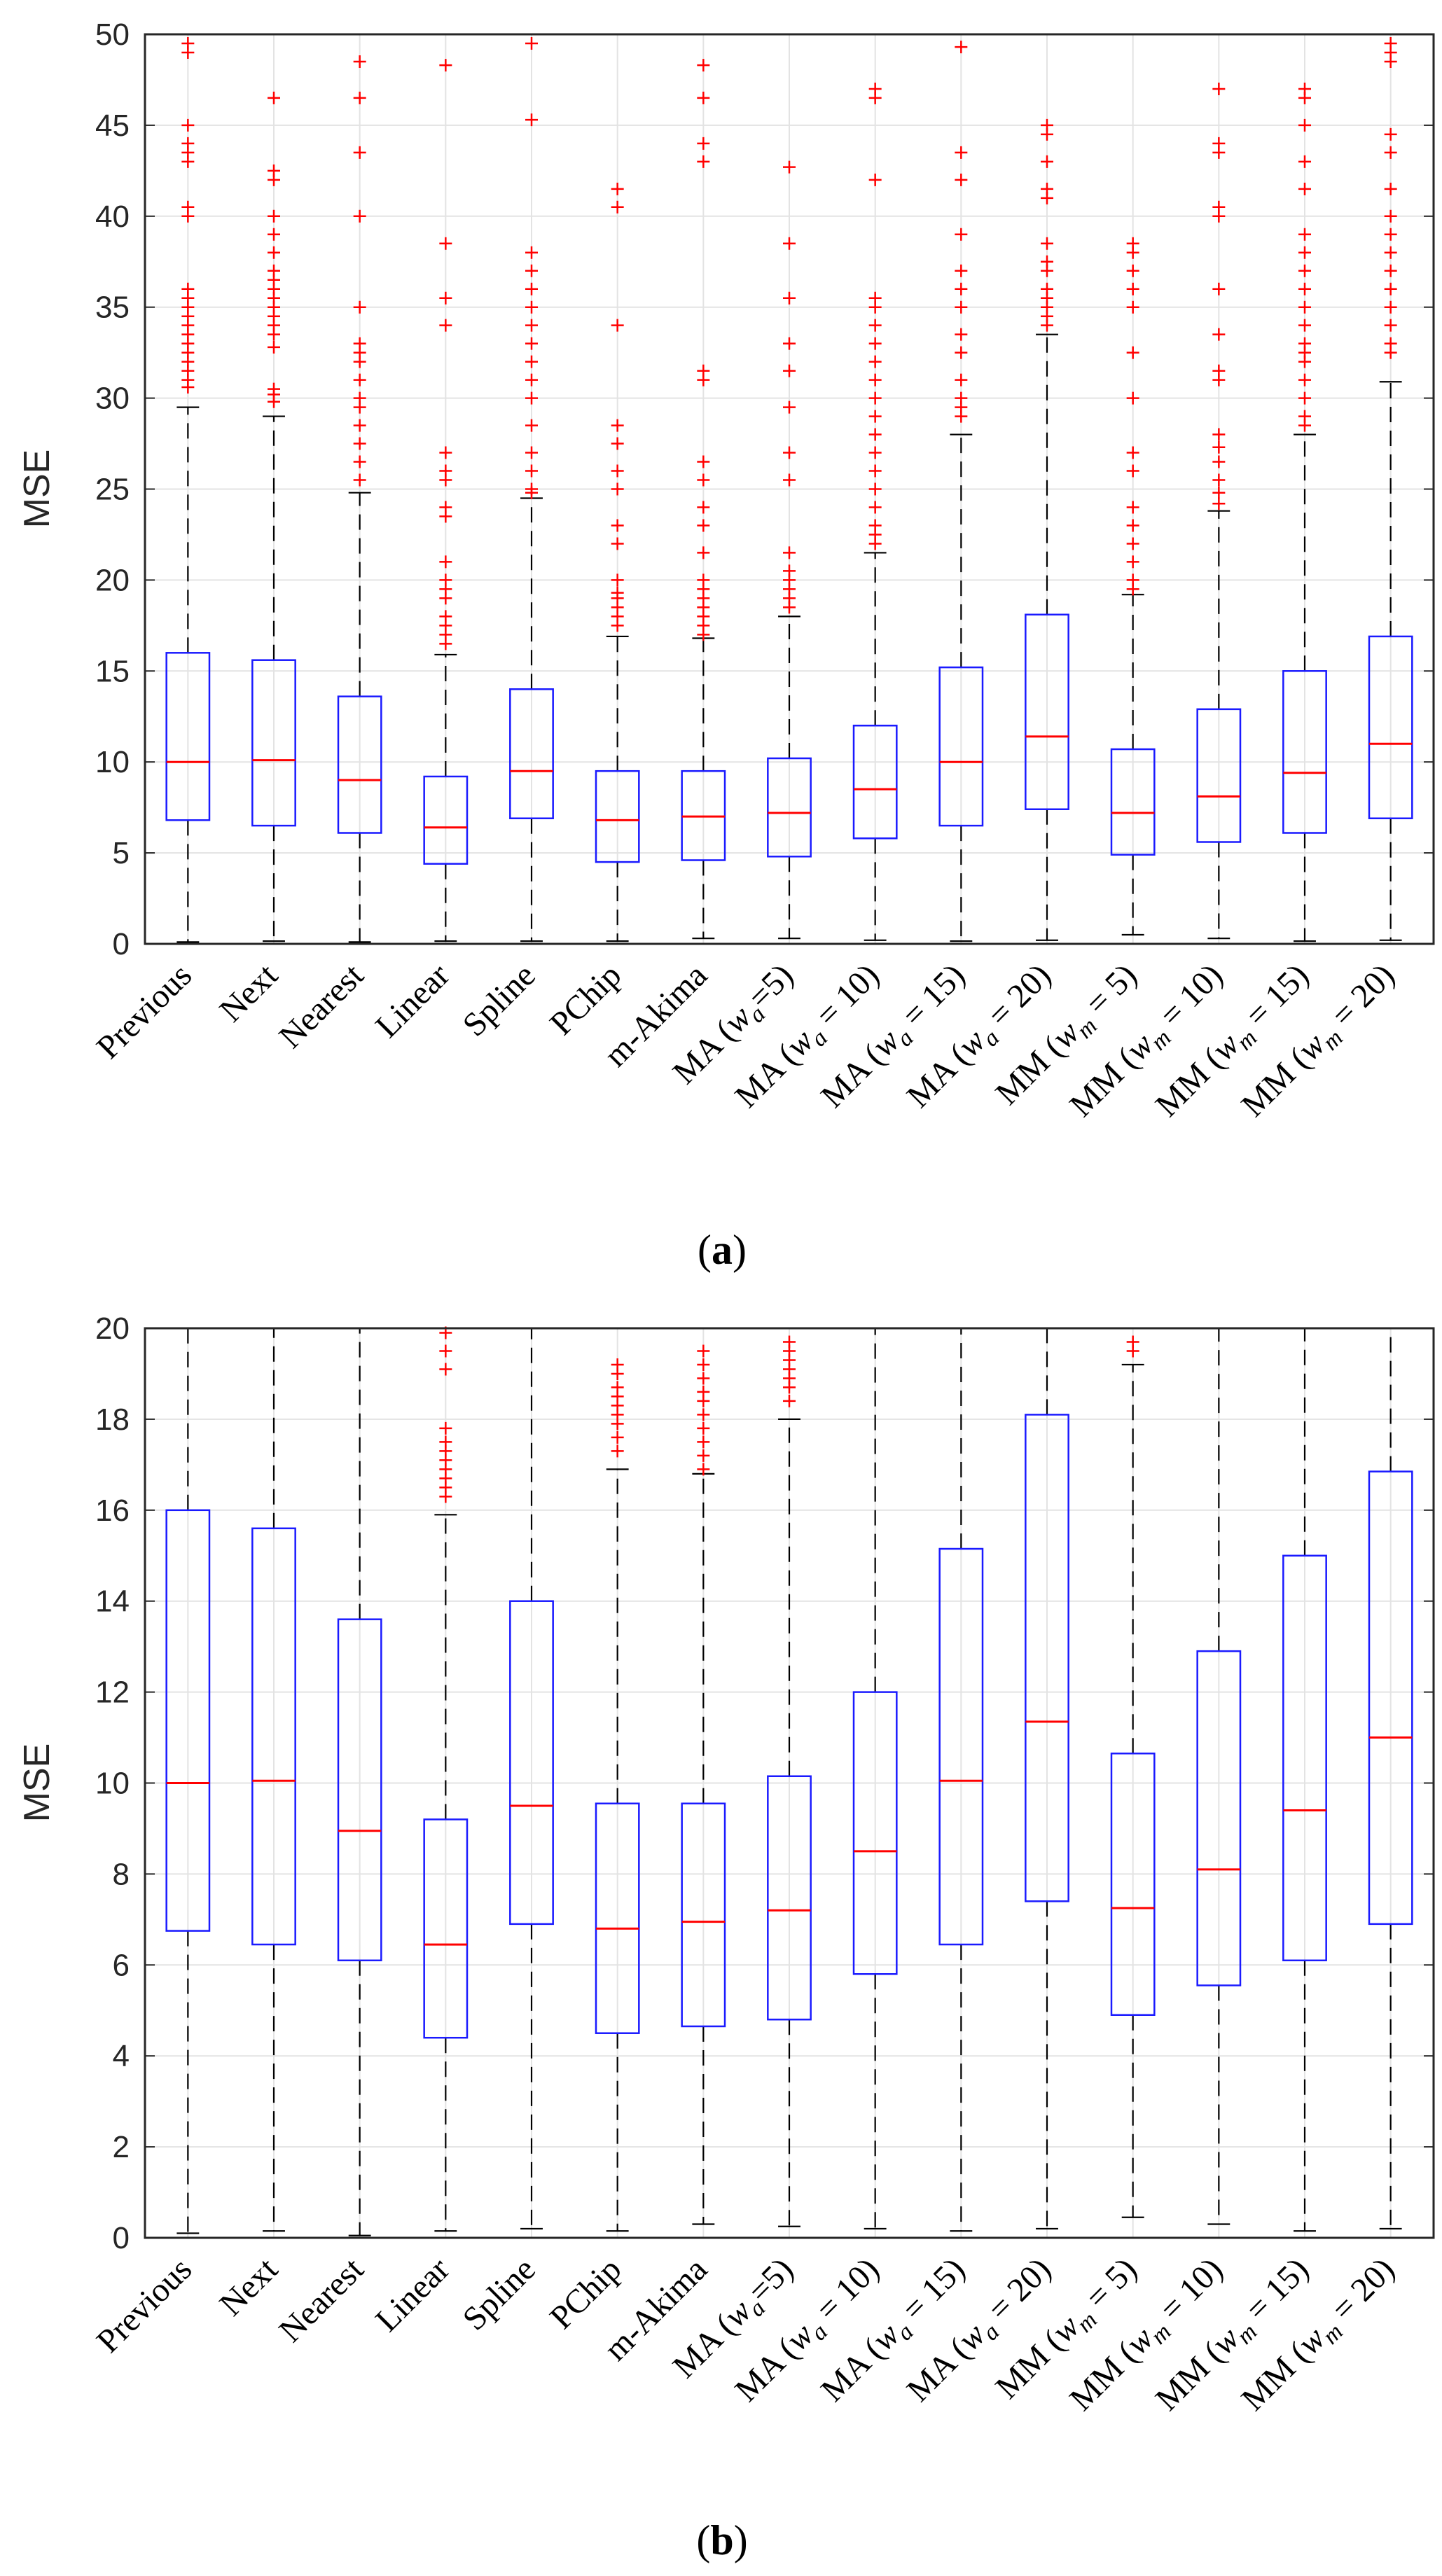 The height and width of the screenshot is (2576, 1442). Describe the element at coordinates (703, 1784) in the screenshot. I see `box-m-Akima` at that location.